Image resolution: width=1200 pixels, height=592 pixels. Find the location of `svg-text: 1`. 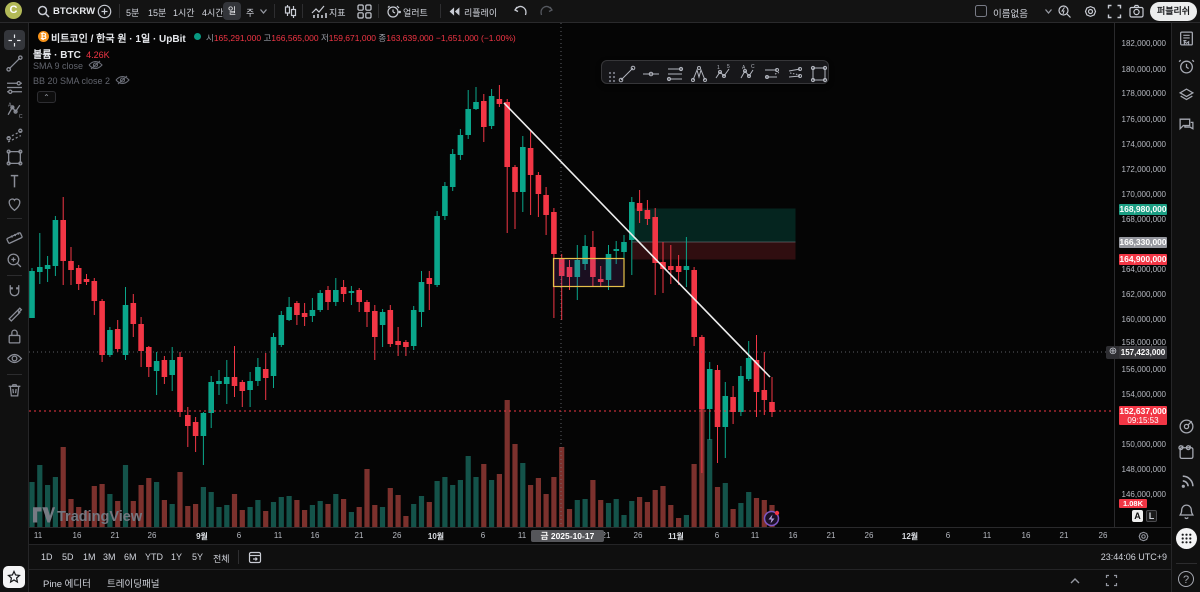

svg-text: 1 is located at coordinates (718, 68).